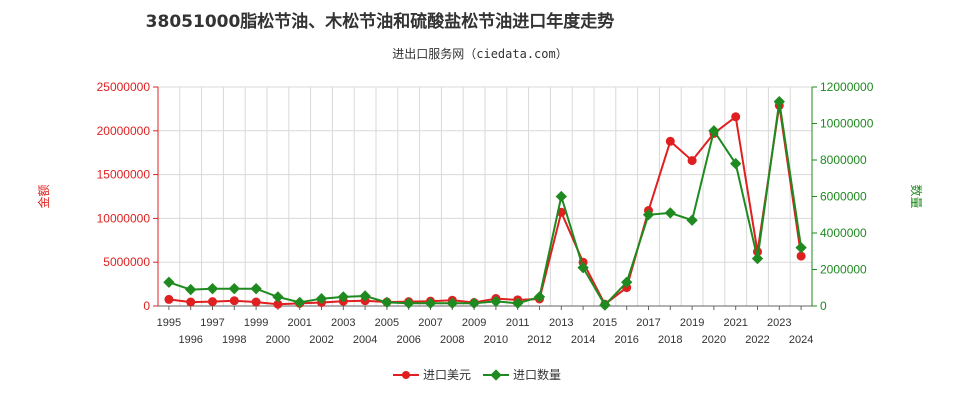  Describe the element at coordinates (605, 323) in the screenshot. I see `x-tick-label: 2015` at that location.